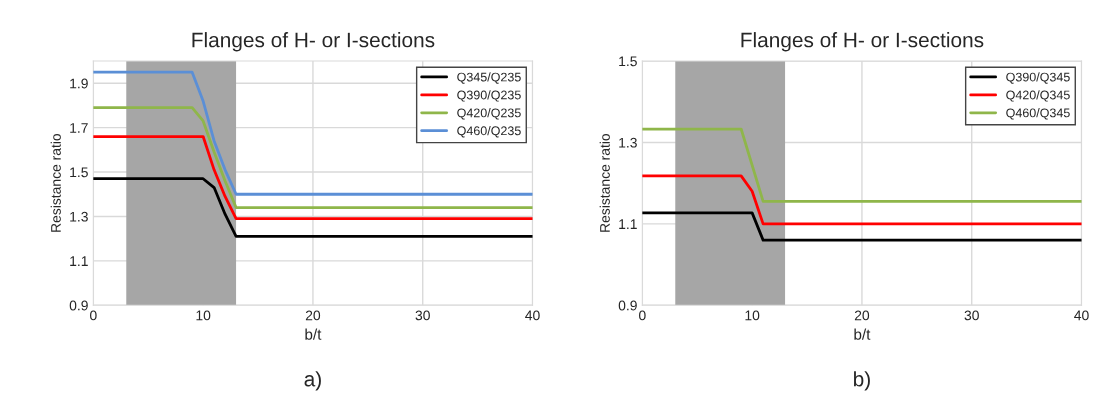 The width and height of the screenshot is (1098, 407). I want to click on text: b), so click(862, 381).